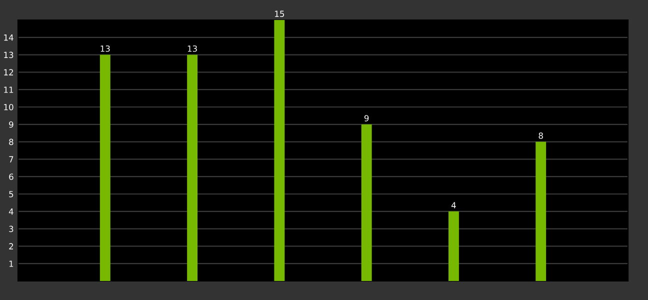 The image size is (648, 300). I want to click on y-tick-label: 4, so click(11, 211).